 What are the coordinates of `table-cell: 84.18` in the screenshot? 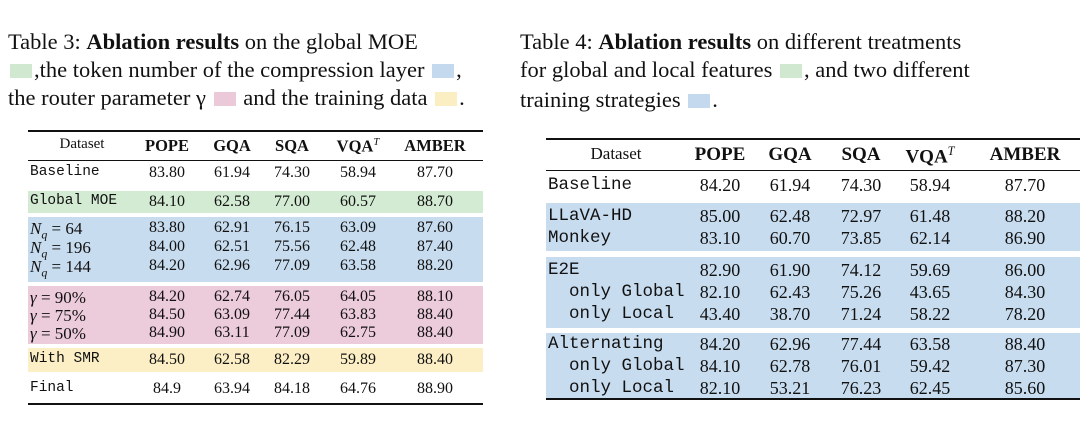 It's located at (292, 388).